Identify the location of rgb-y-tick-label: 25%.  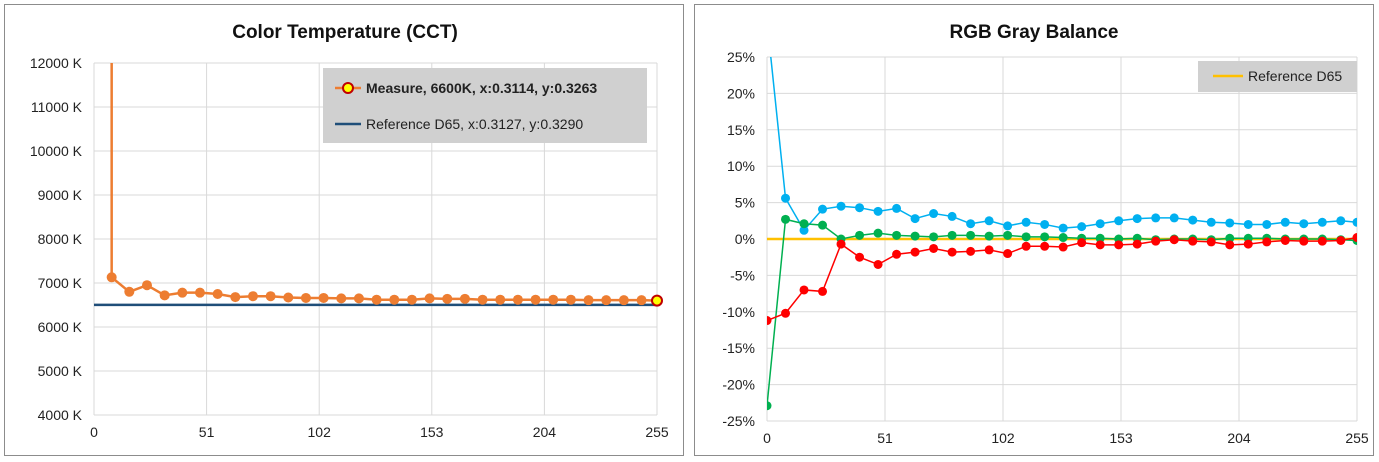
(741, 57).